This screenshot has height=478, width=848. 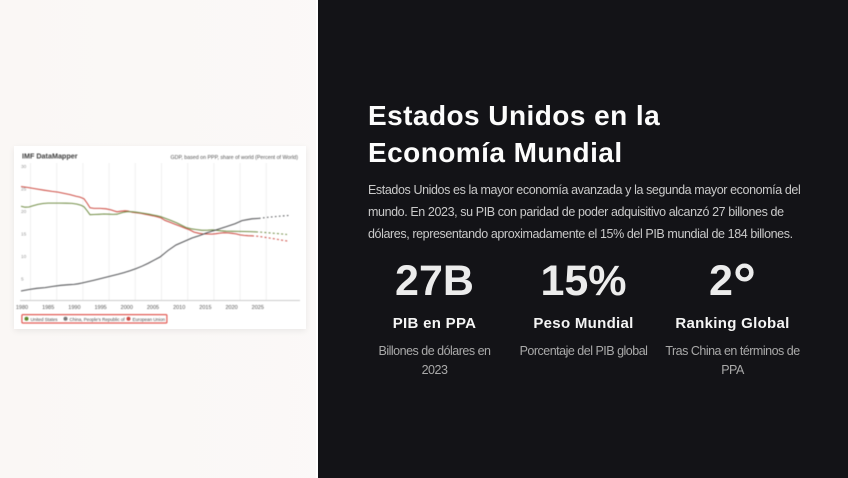 What do you see at coordinates (22, 308) in the screenshot?
I see `svg-text: 1980` at bounding box center [22, 308].